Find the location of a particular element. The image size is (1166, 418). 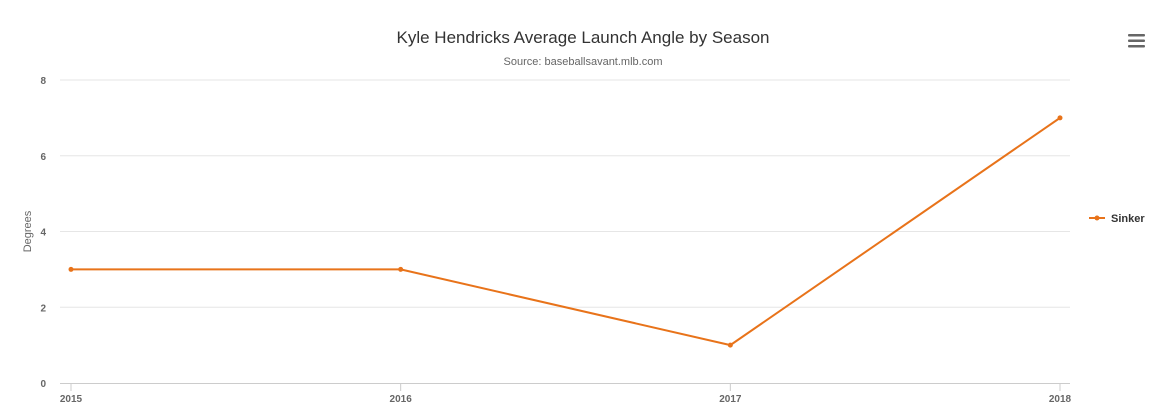

y-axis-ticks: 0 2 4 6 8 is located at coordinates (43, 233).